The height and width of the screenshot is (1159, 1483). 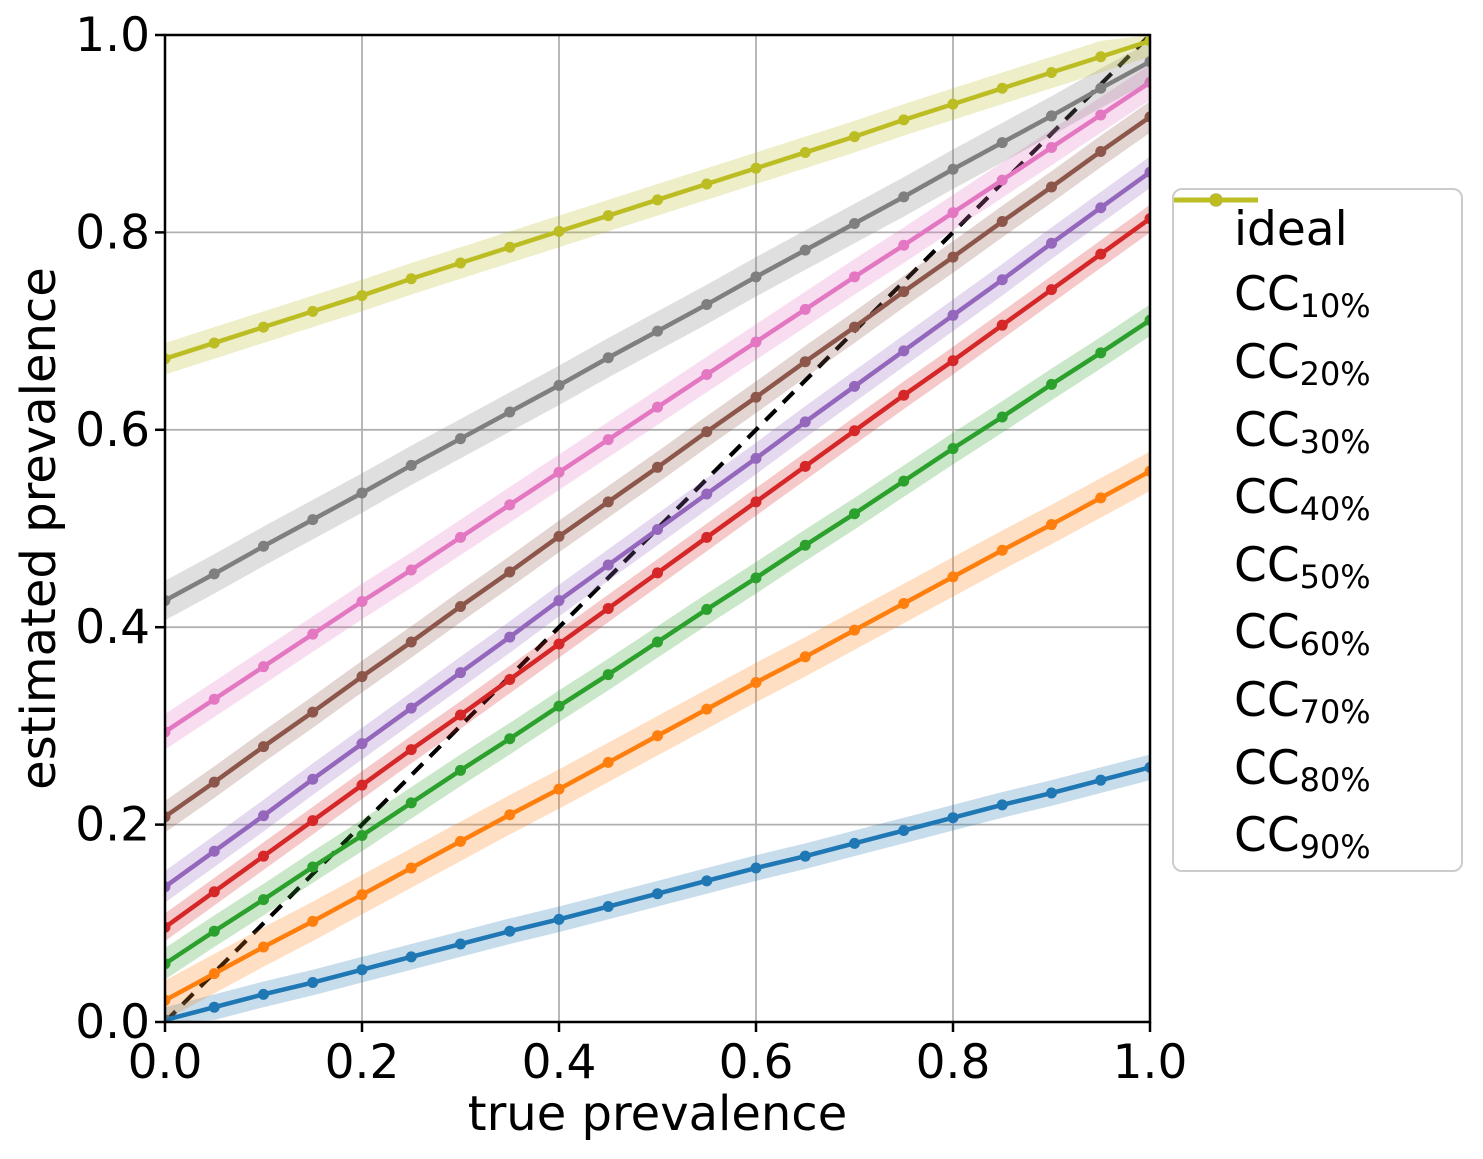 I want to click on y-tick-label: 0.8, so click(x=112, y=232).